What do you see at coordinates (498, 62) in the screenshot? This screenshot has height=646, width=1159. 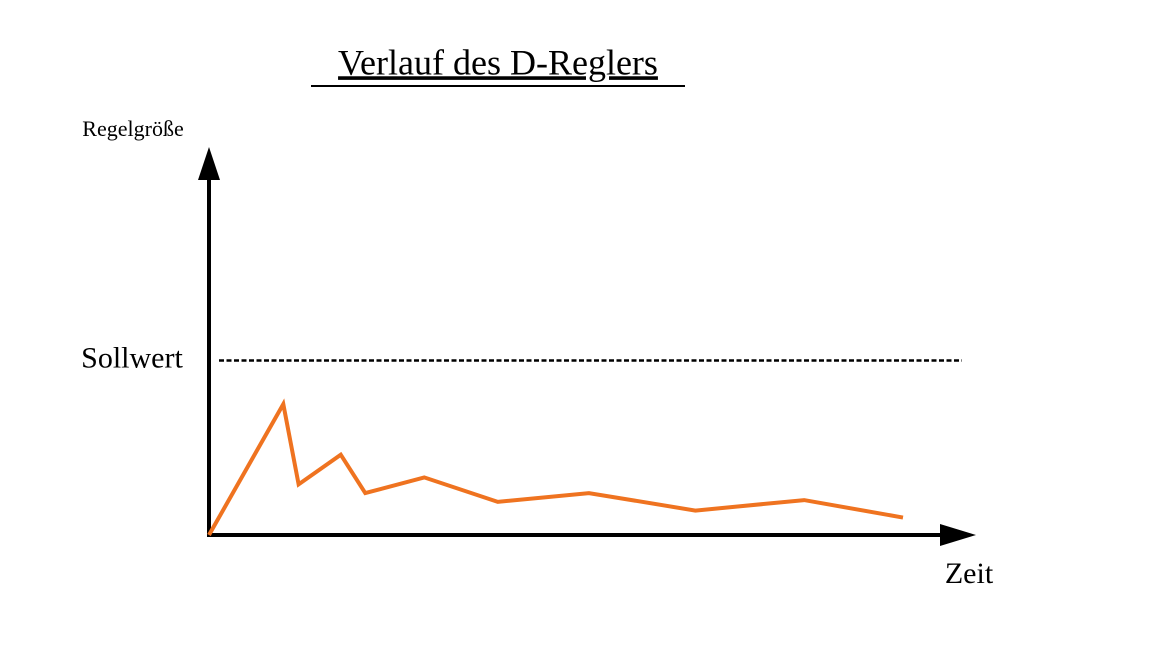 I see `chart-title: Verlauf des D-Reglers` at bounding box center [498, 62].